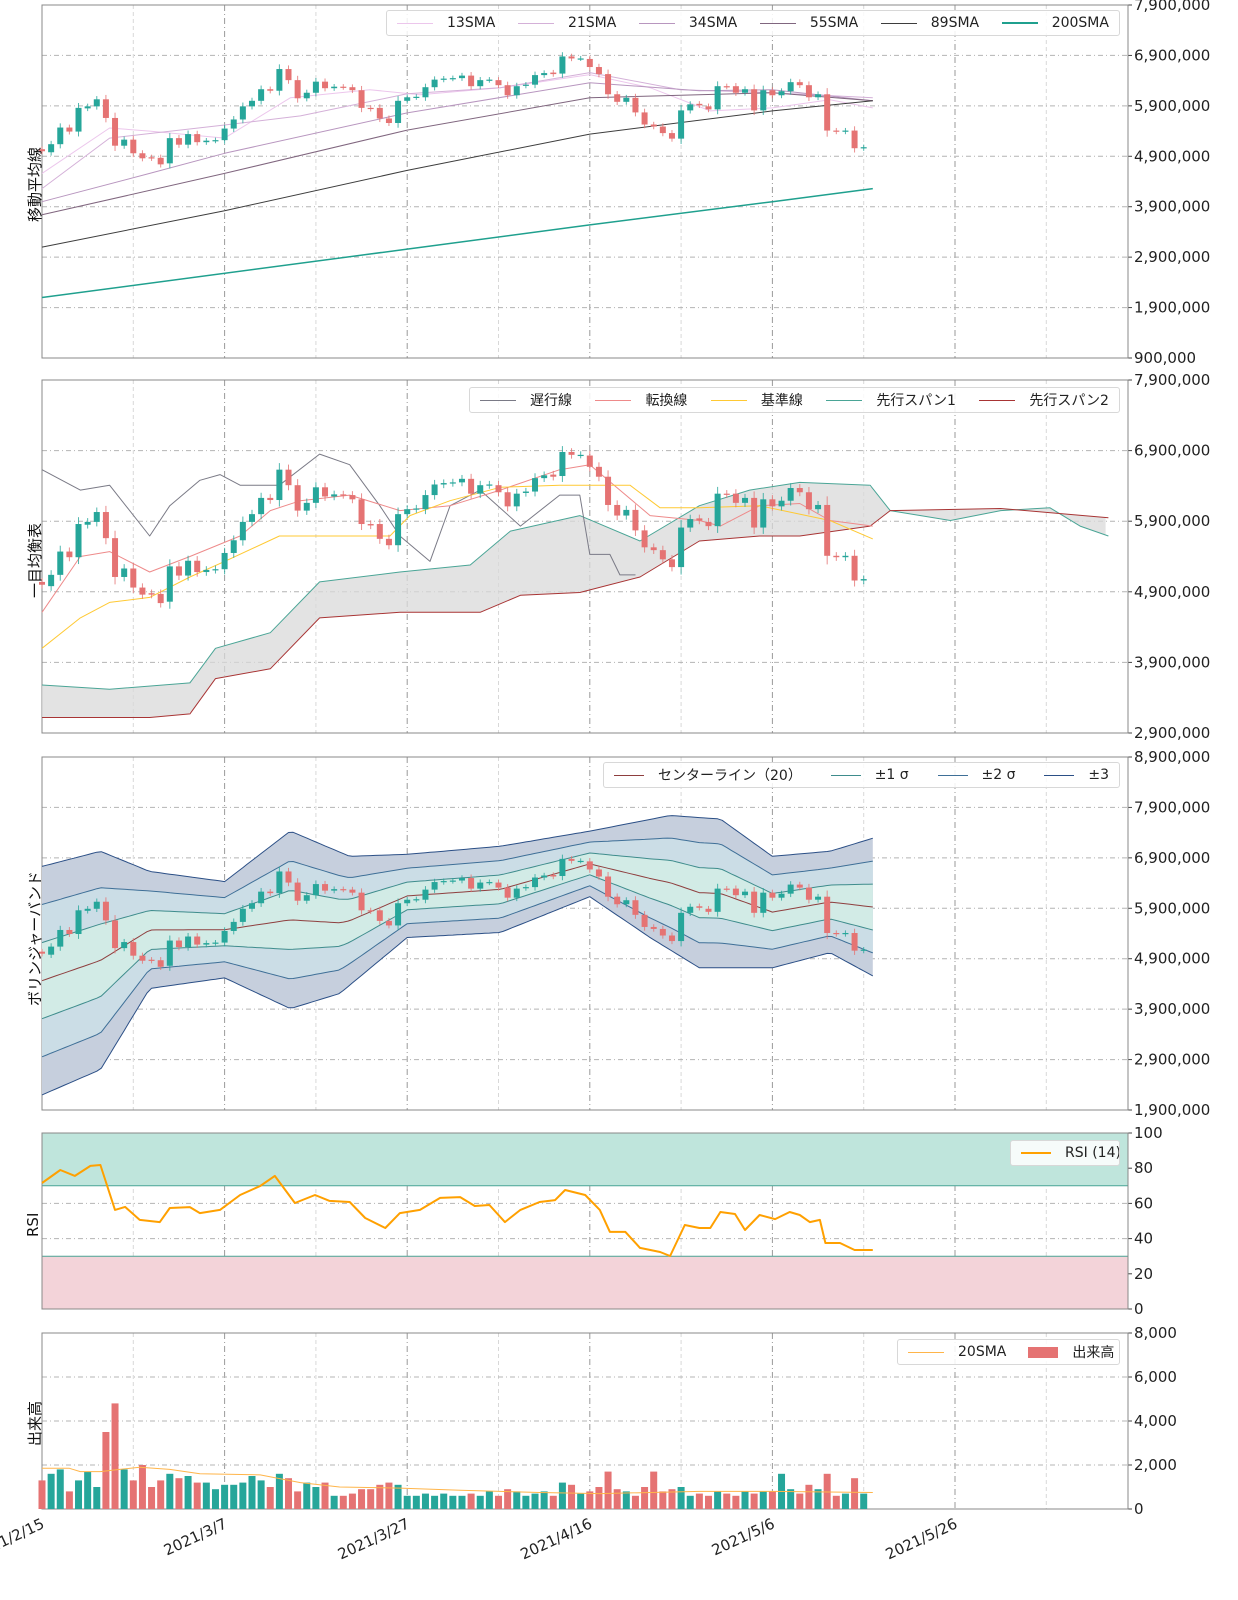  I want to click on chikou-line, so click(338, 514).